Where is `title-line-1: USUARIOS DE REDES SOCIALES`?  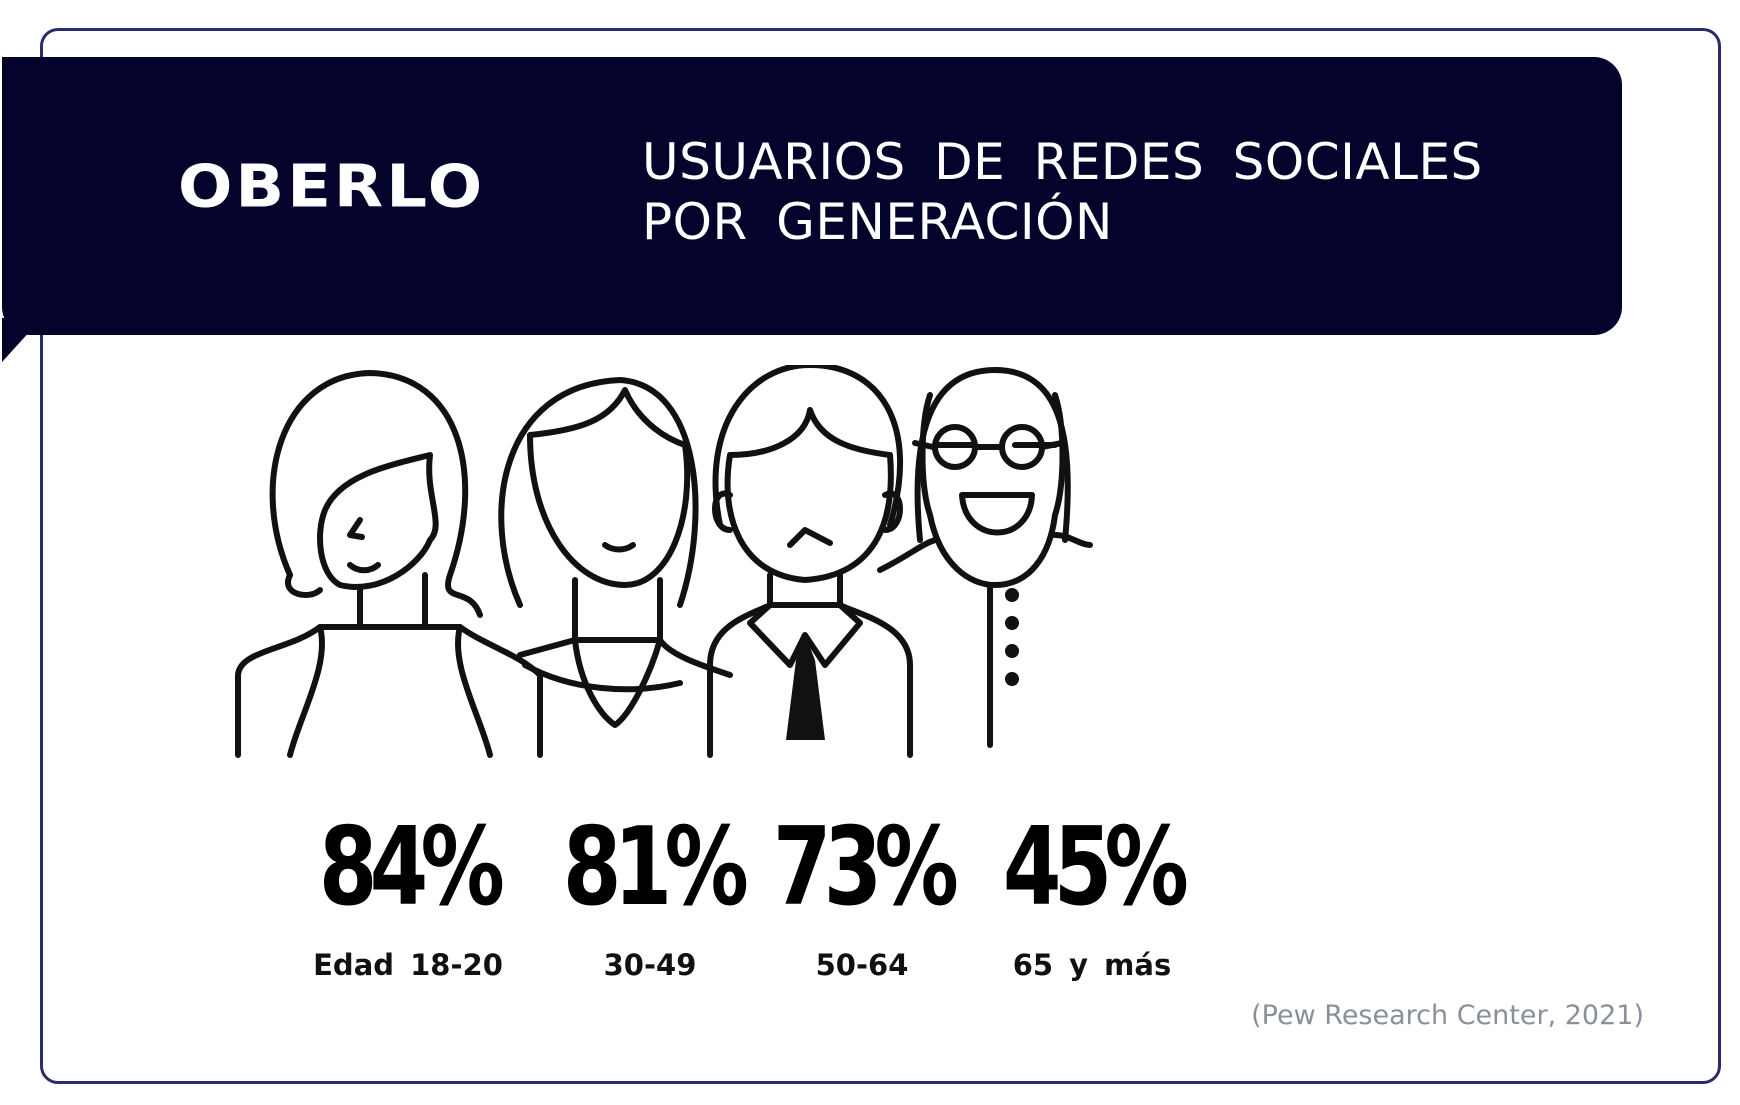
title-line-1: USUARIOS DE REDES SOCIALES is located at coordinates (1062, 162).